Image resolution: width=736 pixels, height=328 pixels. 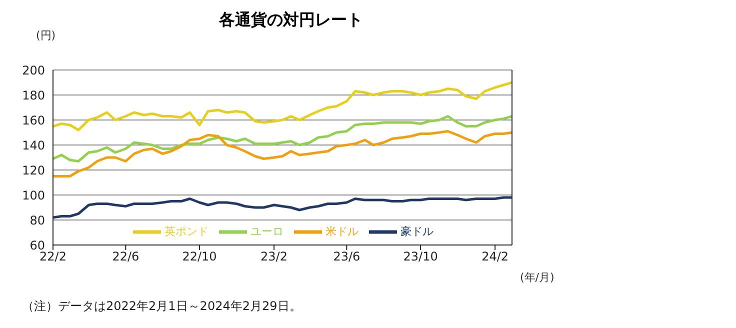 What do you see at coordinates (33, 95) in the screenshot?
I see `y-tick-label: 180` at bounding box center [33, 95].